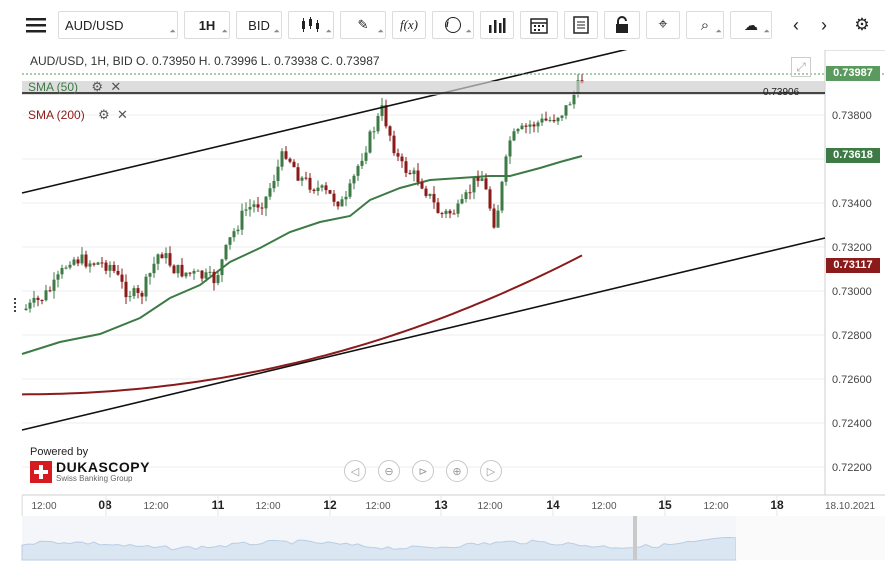  Describe the element at coordinates (97, 86) in the screenshot. I see `sma50-gear-icon: ⚙` at that location.